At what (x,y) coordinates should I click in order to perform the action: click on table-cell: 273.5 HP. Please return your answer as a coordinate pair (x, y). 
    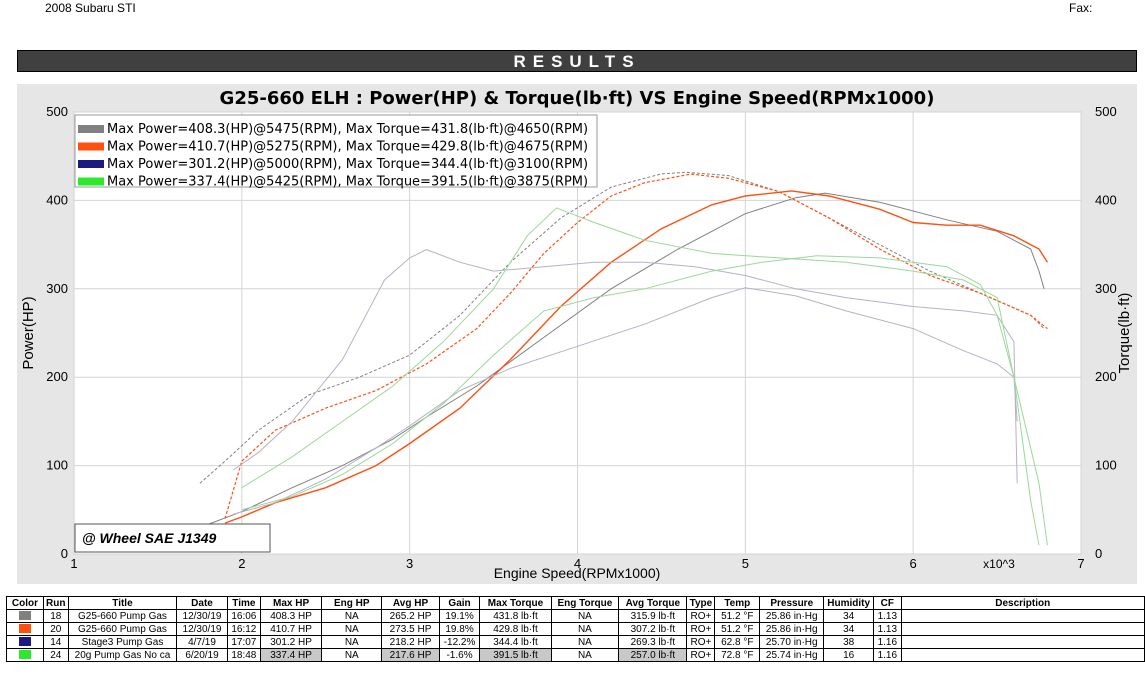
    Looking at the image, I should click on (410, 629).